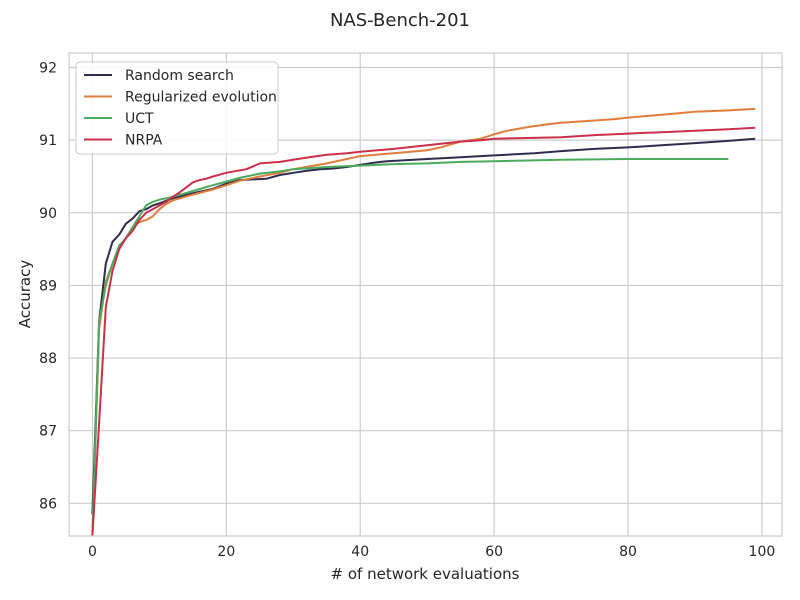  What do you see at coordinates (431, 552) in the screenshot?
I see `x-axis-ticks: 0 20 40 60 80 100` at bounding box center [431, 552].